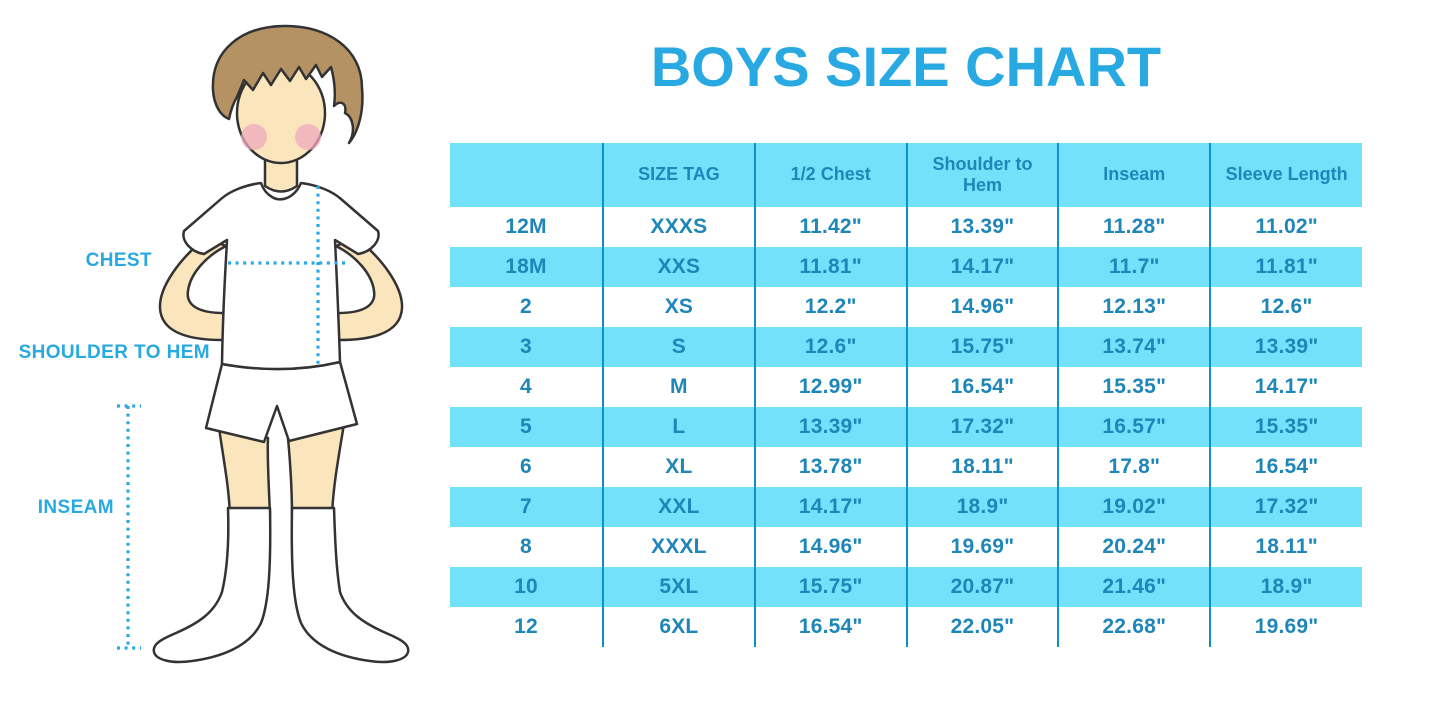  I want to click on measurement-cell: 22.05", so click(982, 627).